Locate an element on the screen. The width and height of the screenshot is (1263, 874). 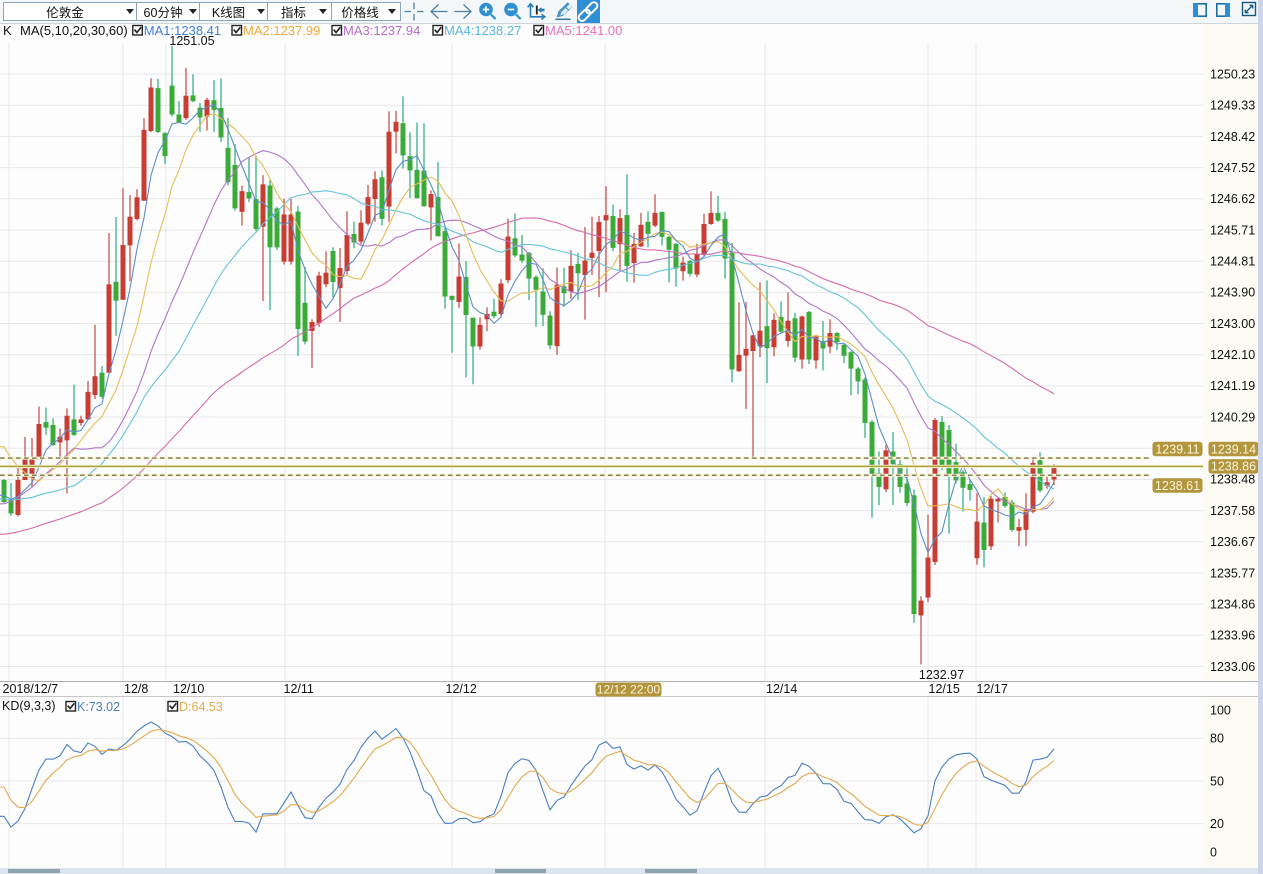
svg-text: 1234.86 is located at coordinates (1232, 605).